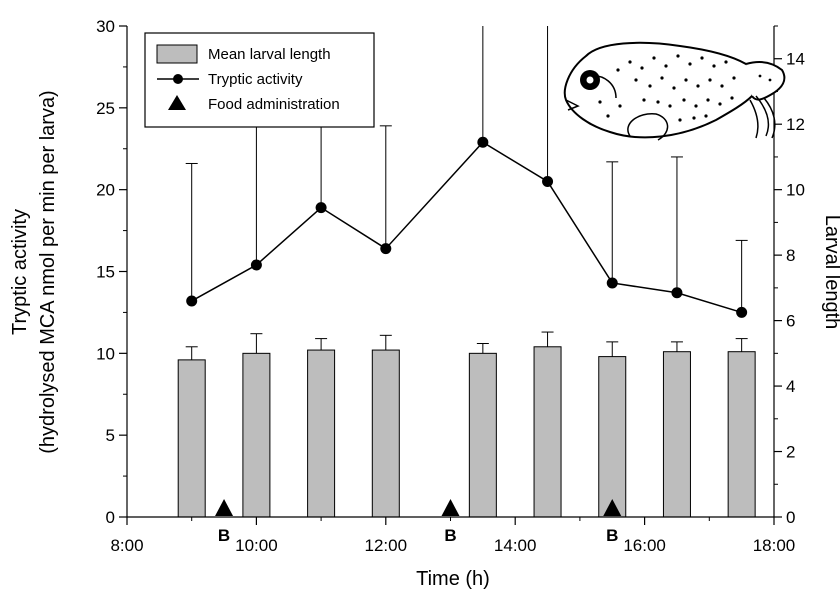 Image resolution: width=840 pixels, height=597 pixels. What do you see at coordinates (790, 386) in the screenshot?
I see `y-right-tick-label: 4` at bounding box center [790, 386].